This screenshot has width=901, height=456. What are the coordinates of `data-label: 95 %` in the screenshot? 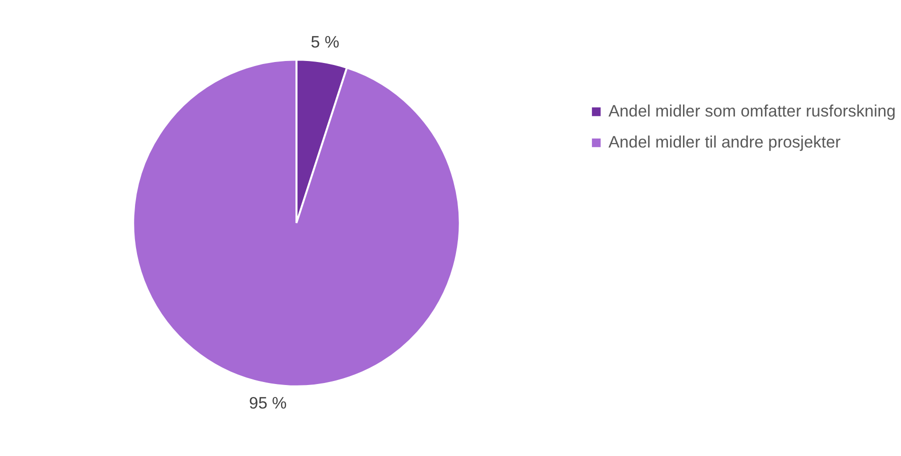 It's located at (268, 402).